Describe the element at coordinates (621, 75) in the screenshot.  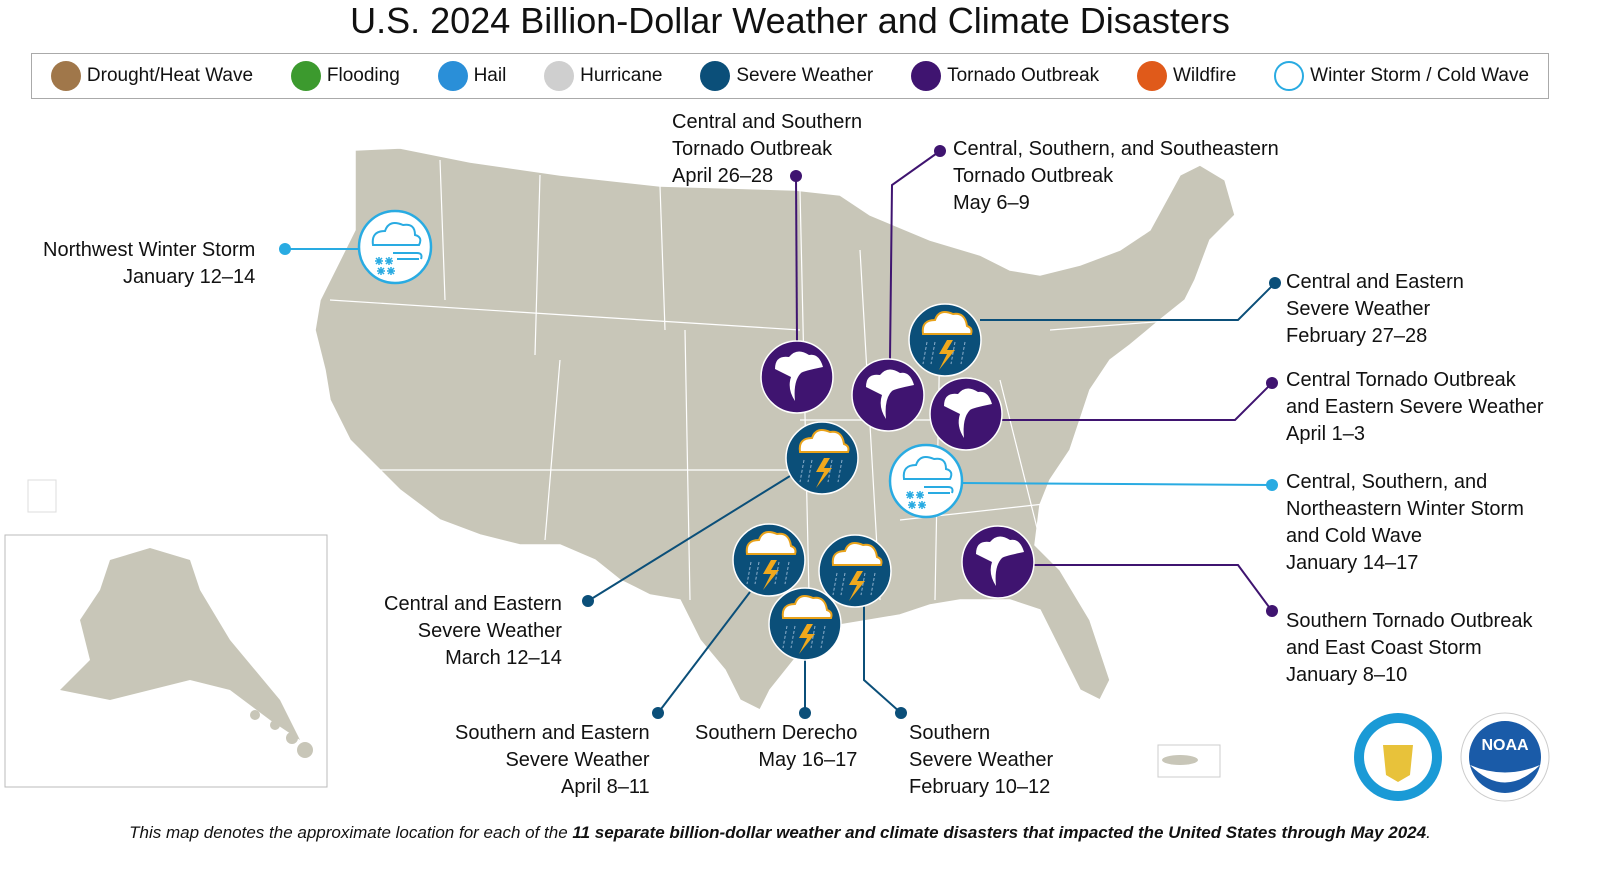
I see `legend-label: Hurricane` at that location.